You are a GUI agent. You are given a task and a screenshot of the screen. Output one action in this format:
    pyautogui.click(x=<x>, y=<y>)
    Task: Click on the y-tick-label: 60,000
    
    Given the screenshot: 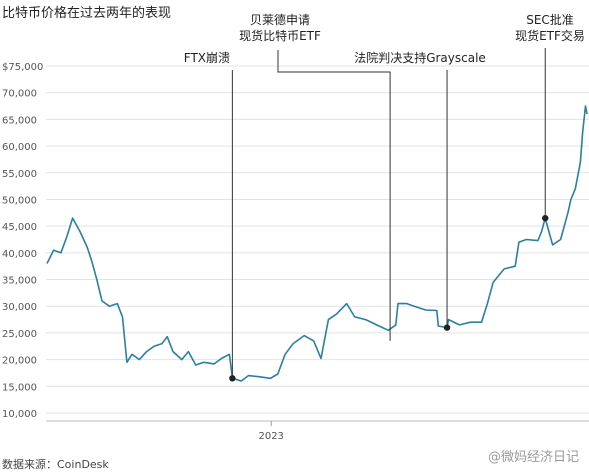 What is the action you would take?
    pyautogui.click(x=19, y=147)
    